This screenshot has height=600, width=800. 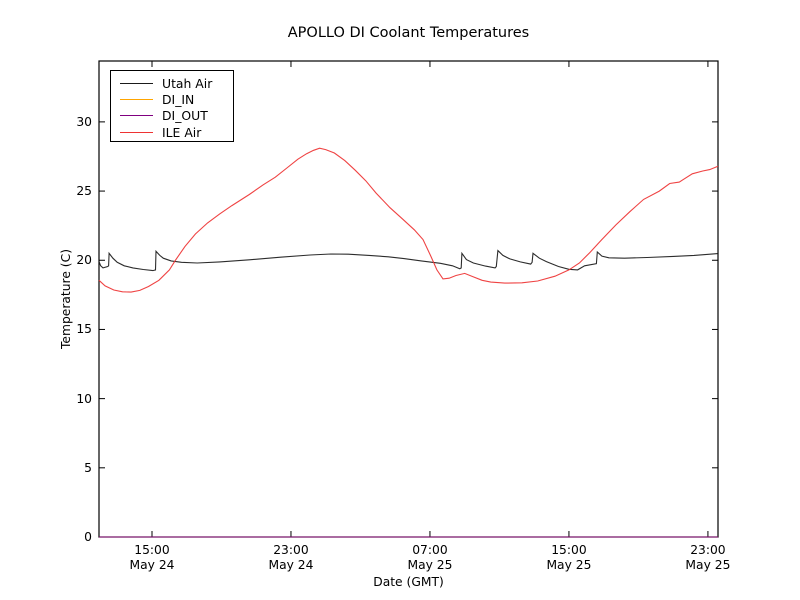 What do you see at coordinates (430, 550) in the screenshot?
I see `x-tick-time: 07:00` at bounding box center [430, 550].